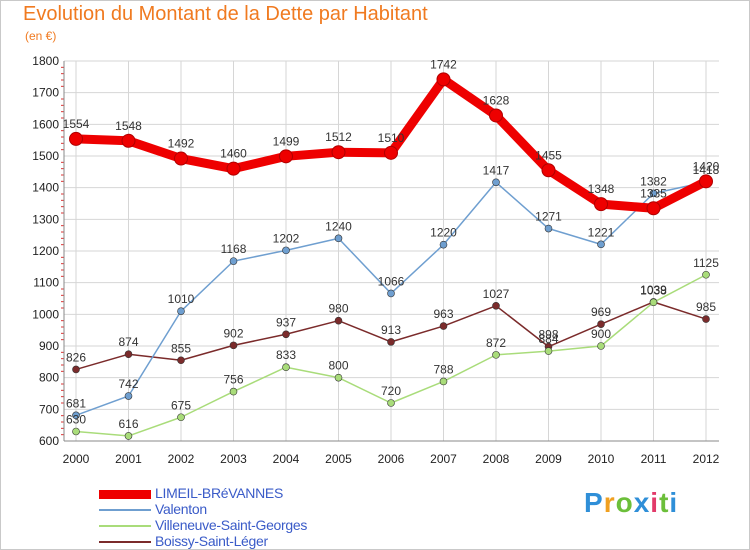  What do you see at coordinates (443, 64) in the screenshot?
I see `data-label: 1742` at bounding box center [443, 64].